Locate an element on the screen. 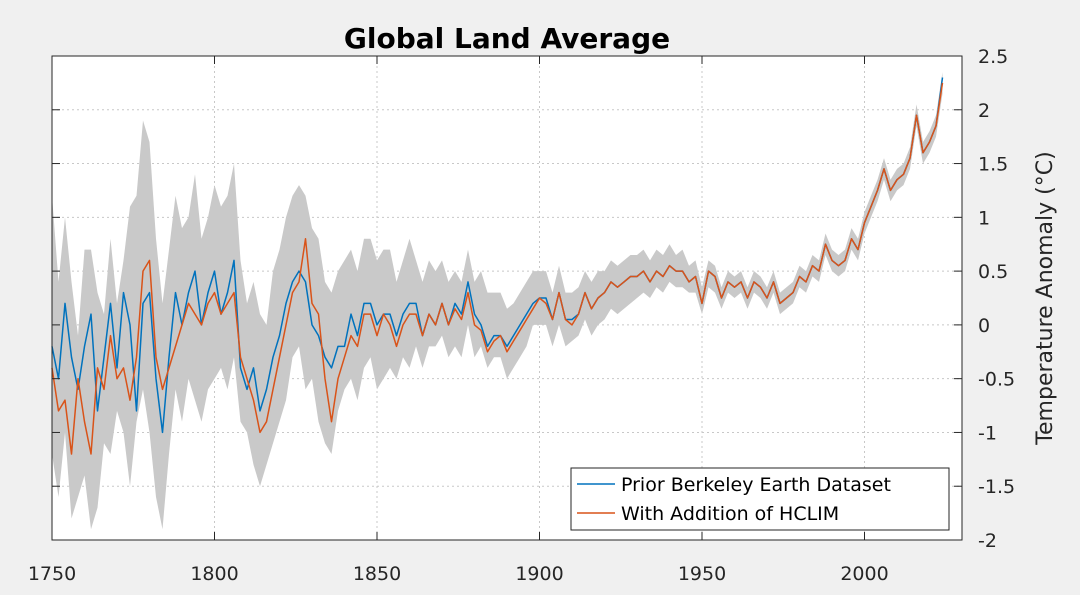 Image resolution: width=1080 pixels, height=595 pixels. y-tick-label-0_5: 0.5 is located at coordinates (993, 272).